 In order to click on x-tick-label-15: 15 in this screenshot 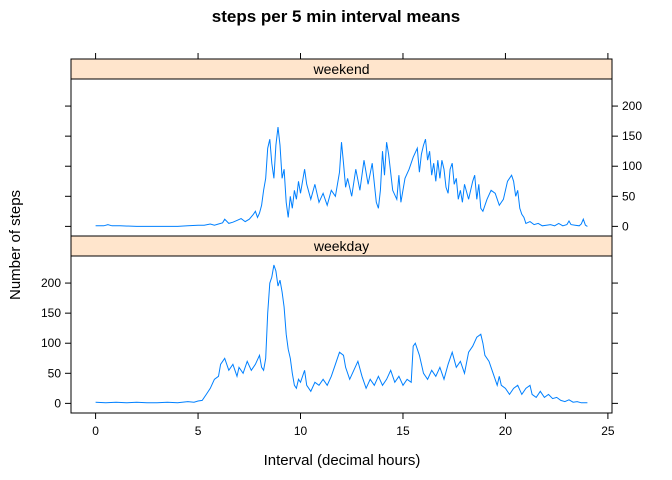, I will do `click(403, 431)`.